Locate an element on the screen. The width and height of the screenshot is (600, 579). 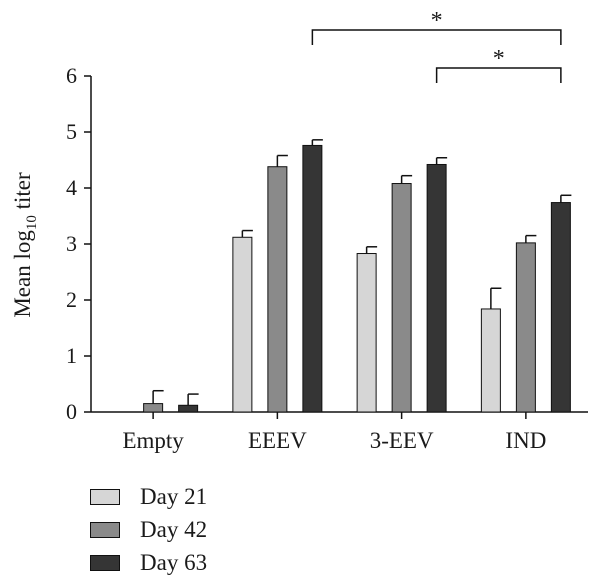
y-tick-label: 6 is located at coordinates (71, 75).